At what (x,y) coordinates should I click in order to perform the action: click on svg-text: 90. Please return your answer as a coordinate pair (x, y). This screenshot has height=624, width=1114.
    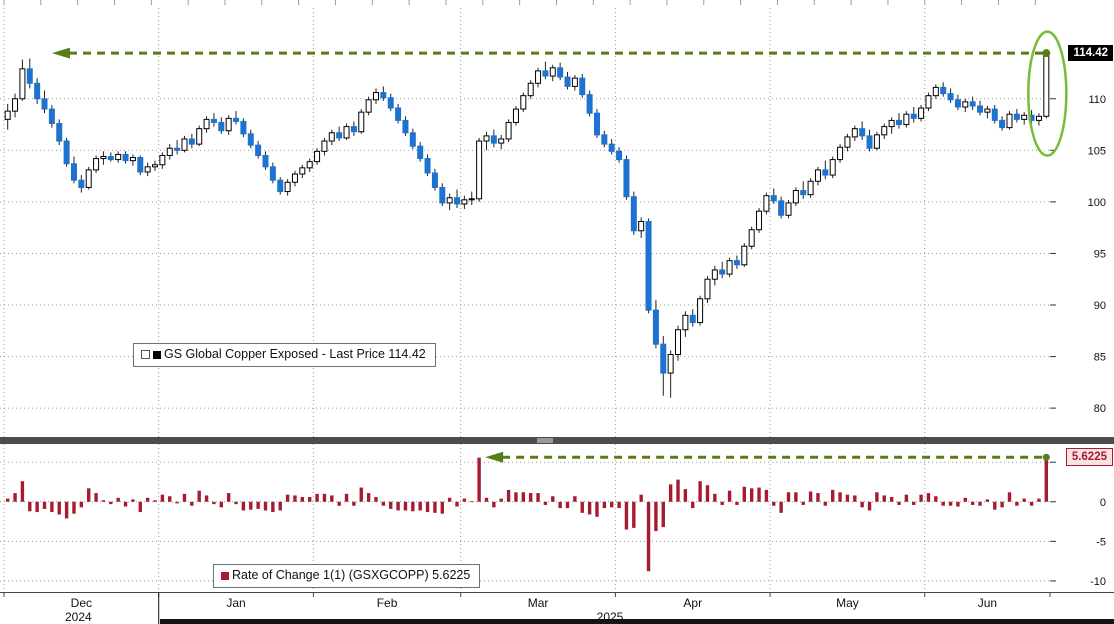
    Looking at the image, I should click on (1100, 306).